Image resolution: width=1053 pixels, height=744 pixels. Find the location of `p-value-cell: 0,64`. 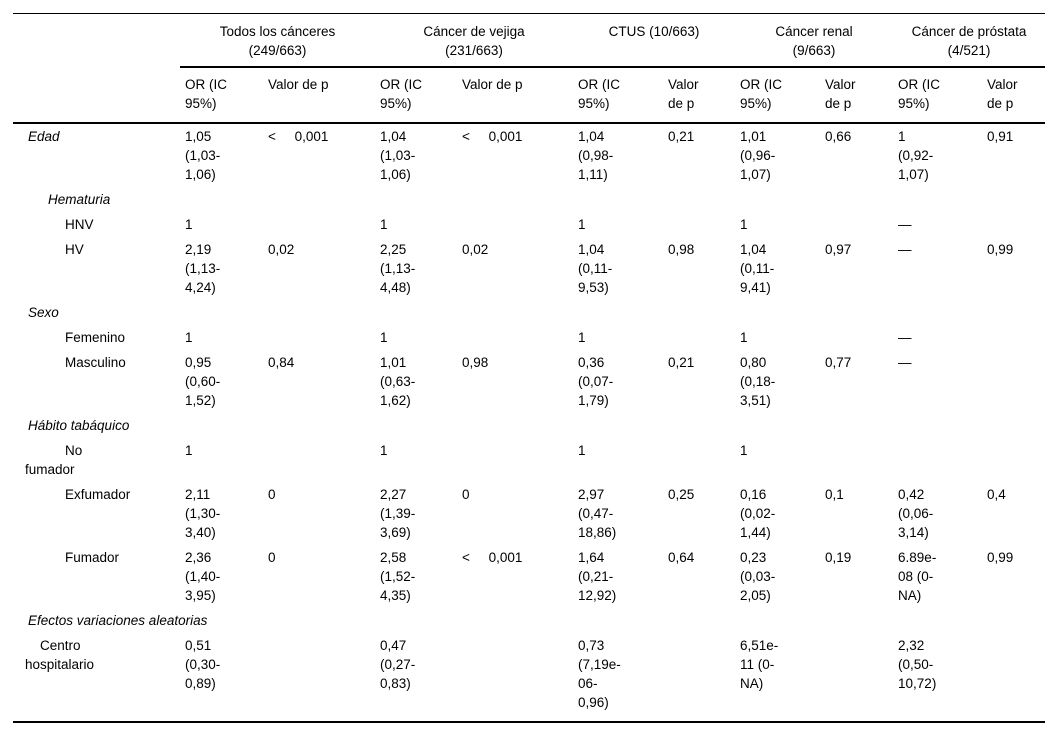

p-value-cell: 0,64 is located at coordinates (681, 557).